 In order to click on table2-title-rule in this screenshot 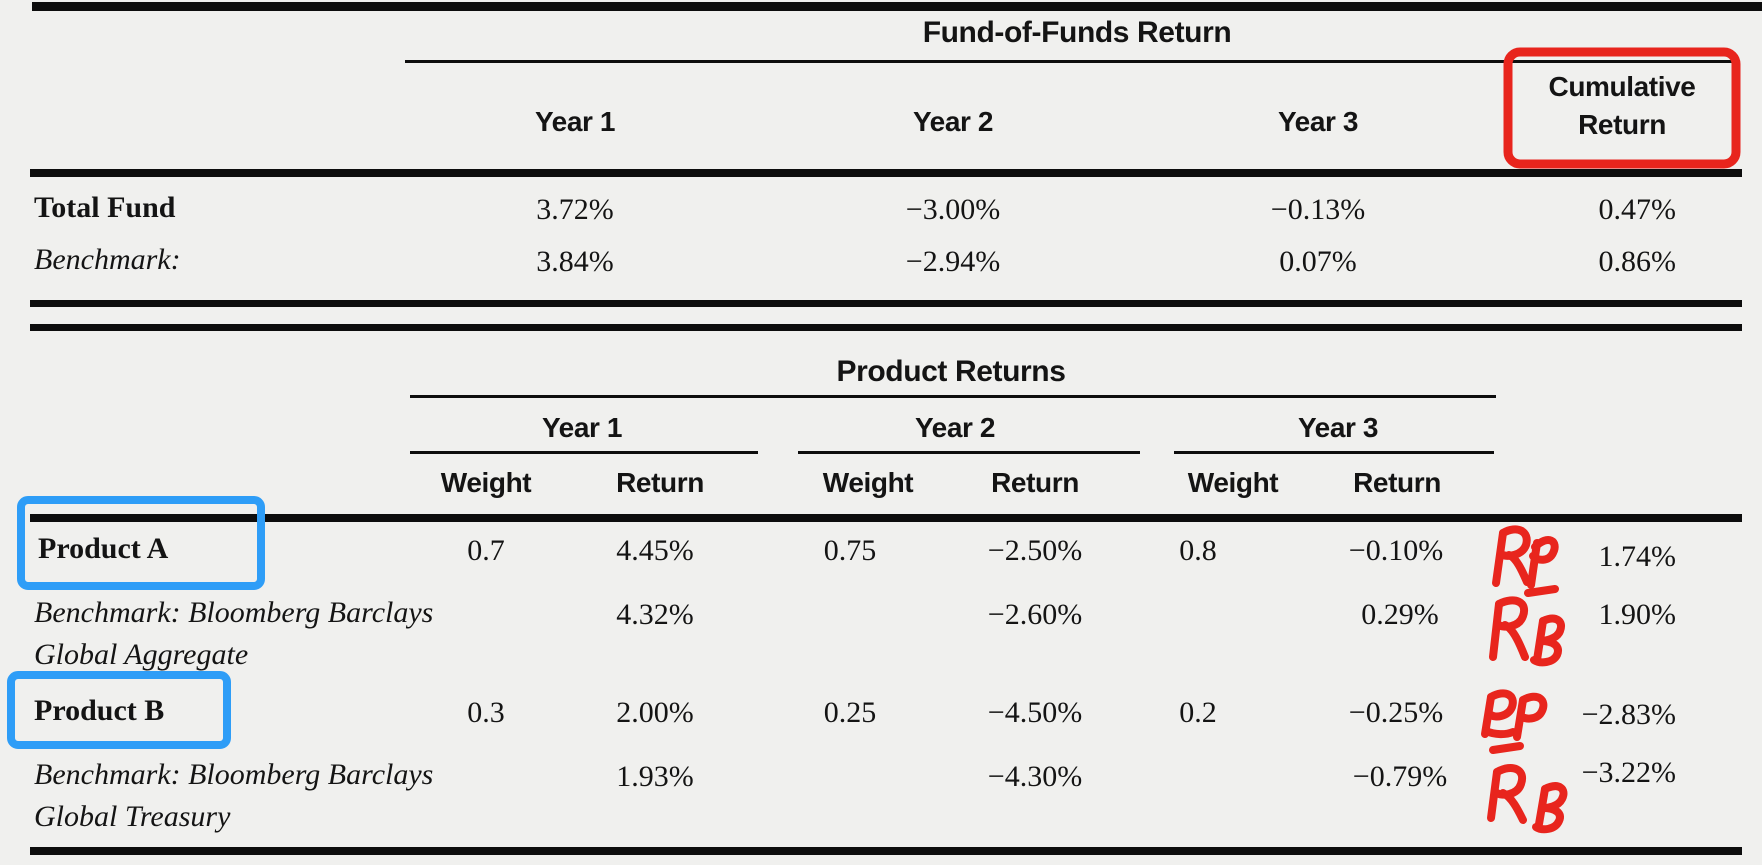, I will do `click(953, 396)`.